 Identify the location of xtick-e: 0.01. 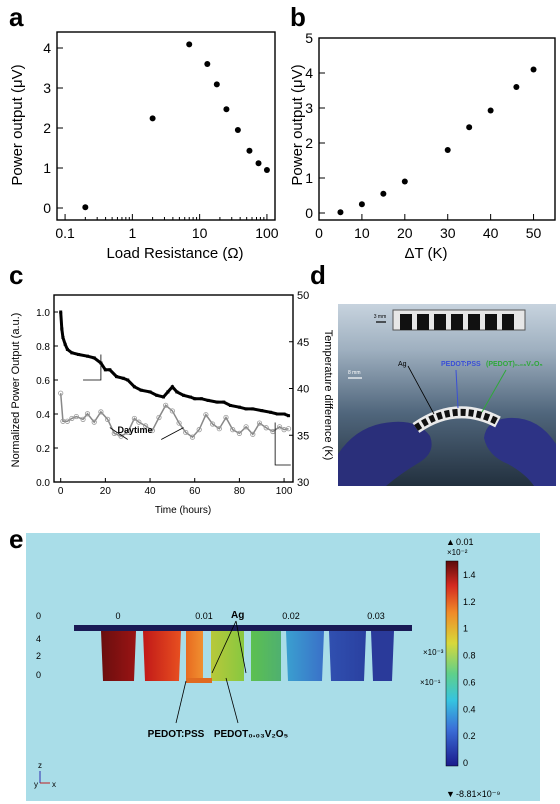
(204, 616).